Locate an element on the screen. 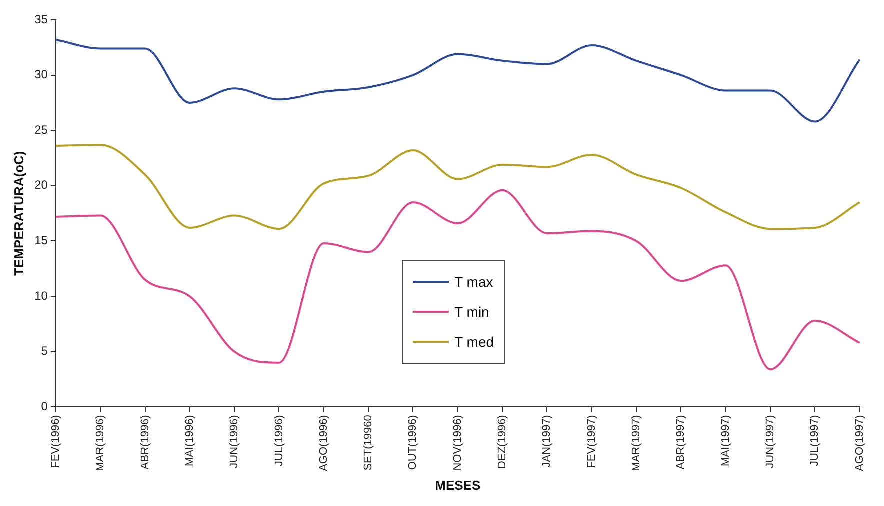 The image size is (884, 506). x-tick-label: ABR(1996) is located at coordinates (145, 442).